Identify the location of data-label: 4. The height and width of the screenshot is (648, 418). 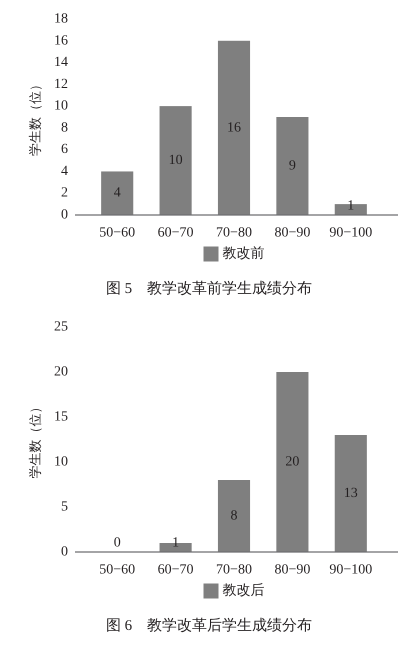
(117, 193).